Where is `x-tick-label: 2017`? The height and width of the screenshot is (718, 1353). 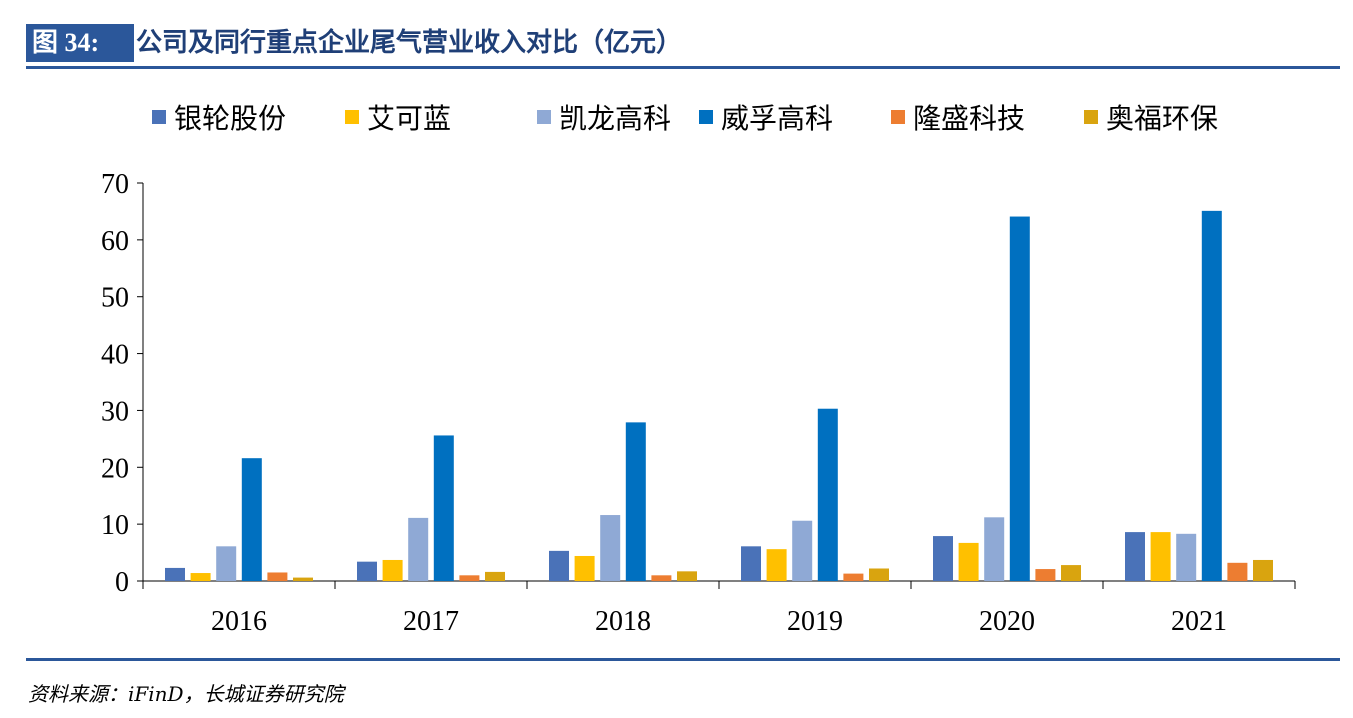
x-tick-label: 2017 is located at coordinates (431, 621).